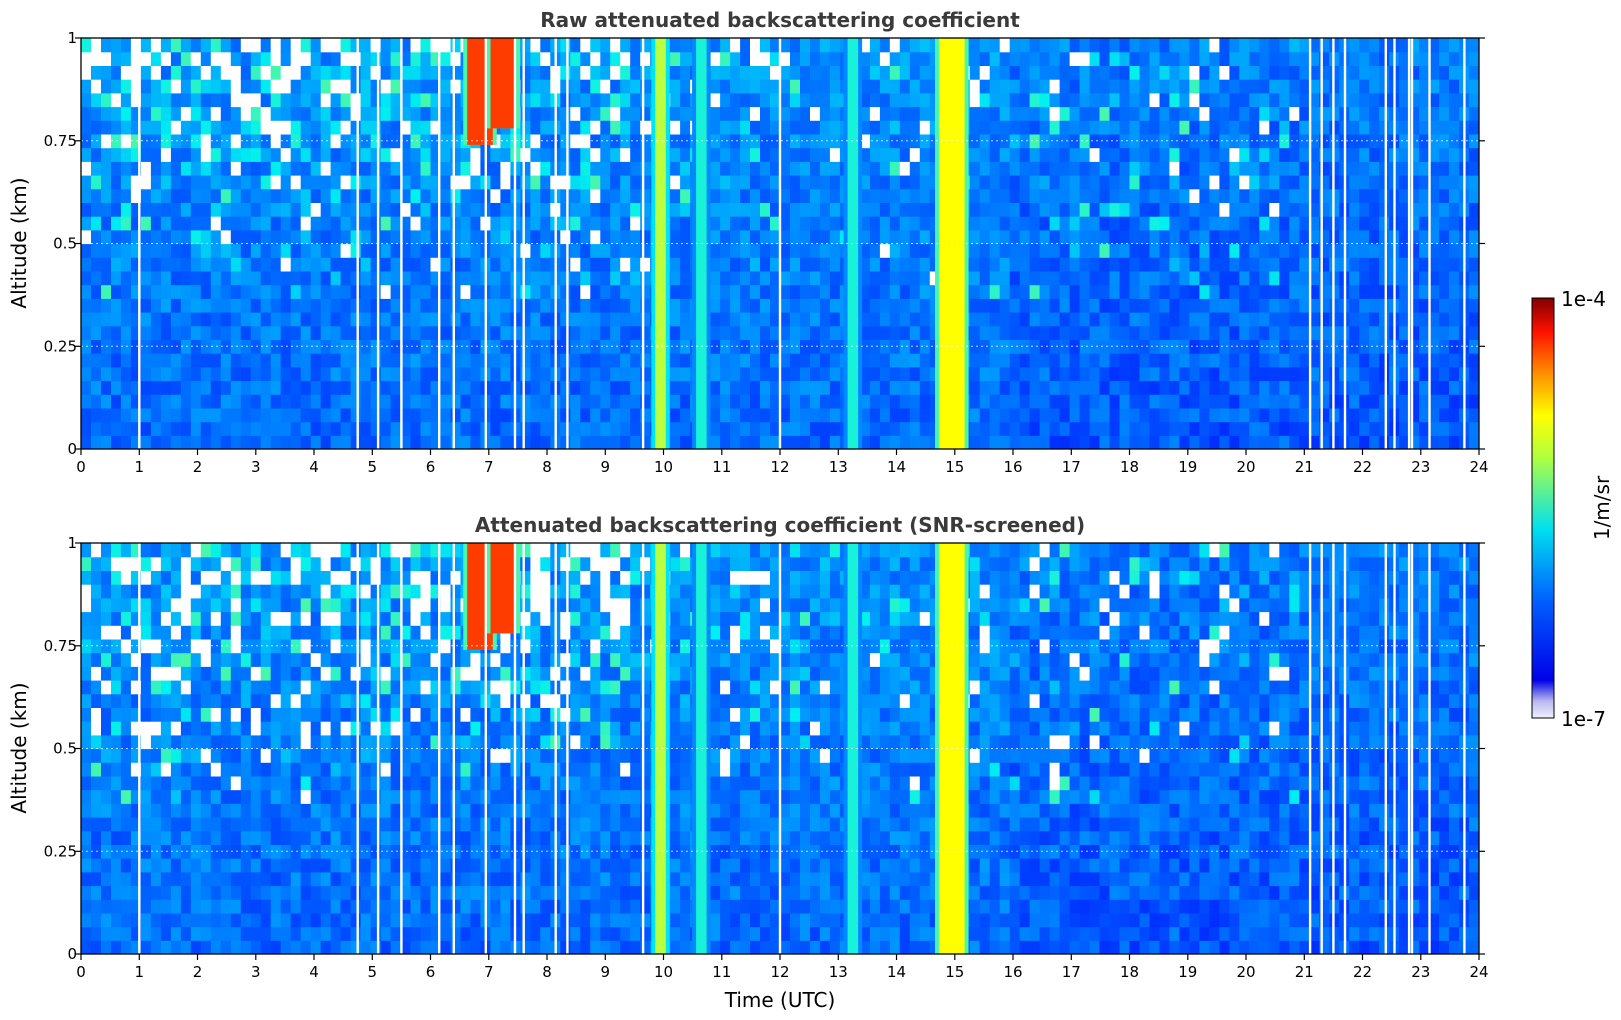 The height and width of the screenshot is (1020, 1621). I want to click on data-gap, so click(1333, 243).